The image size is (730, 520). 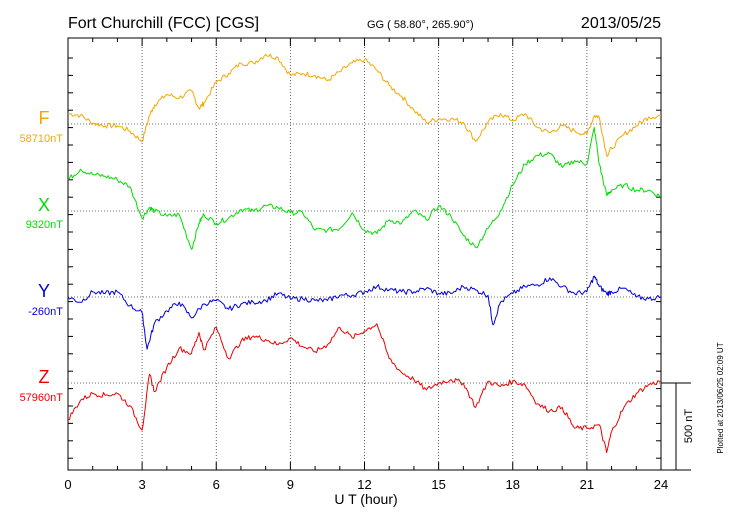 What do you see at coordinates (720, 397) in the screenshot?
I see `plotted-at-note: Plotted at 2013/06/25 02:09 UT` at bounding box center [720, 397].